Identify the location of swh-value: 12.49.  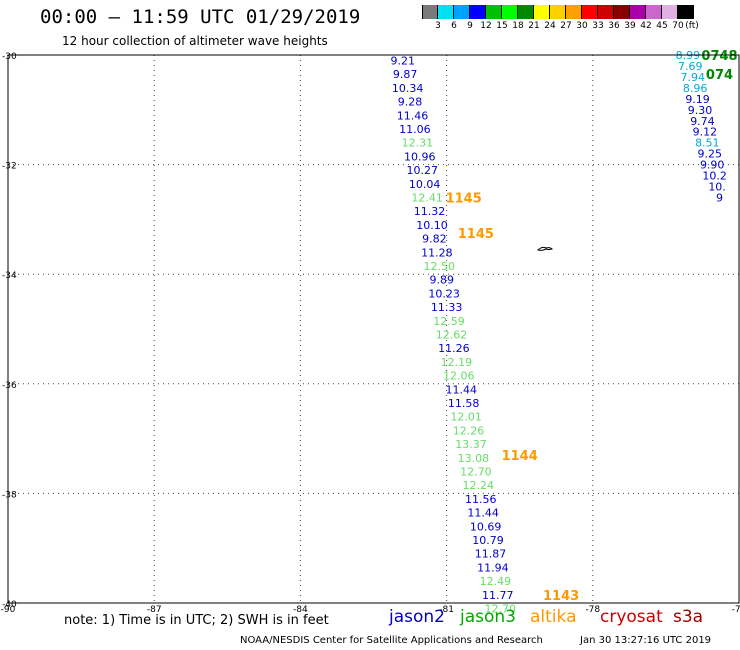
(496, 581).